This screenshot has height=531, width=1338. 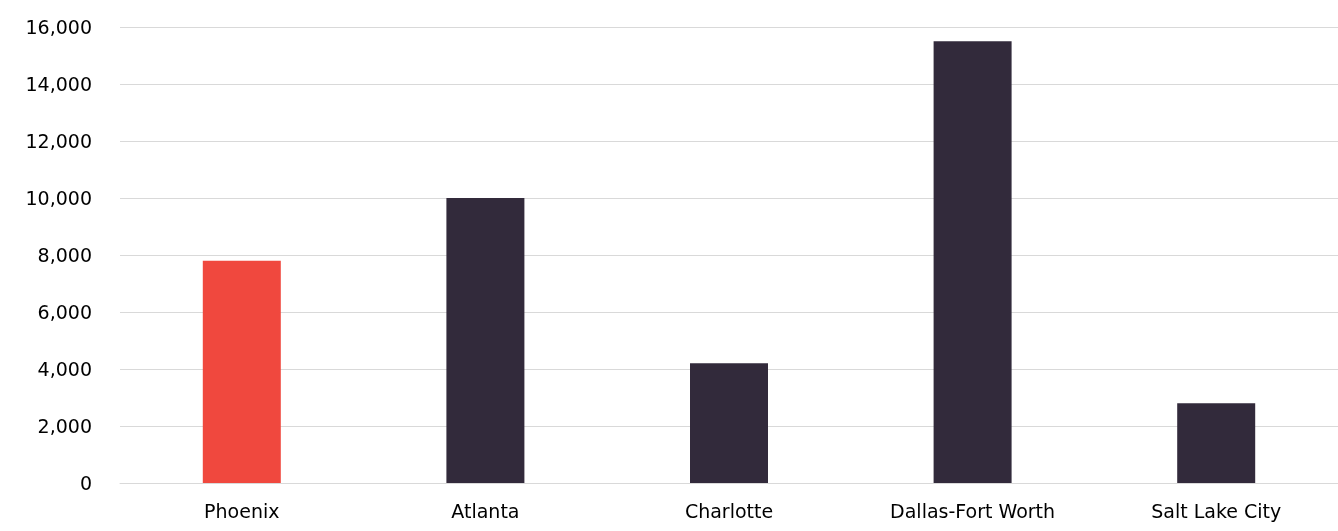 I want to click on y-tick-label: 6,000, so click(x=64, y=312).